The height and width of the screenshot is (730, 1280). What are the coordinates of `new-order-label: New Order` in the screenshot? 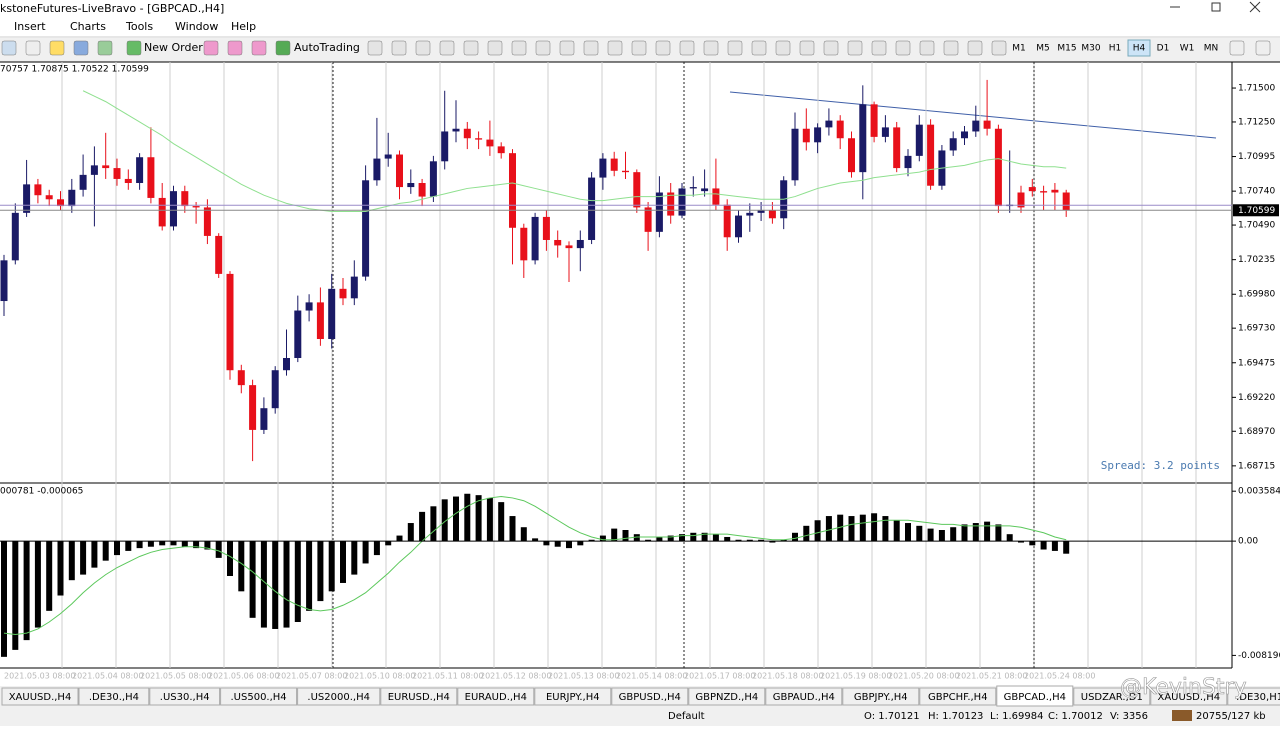 It's located at (173, 47).